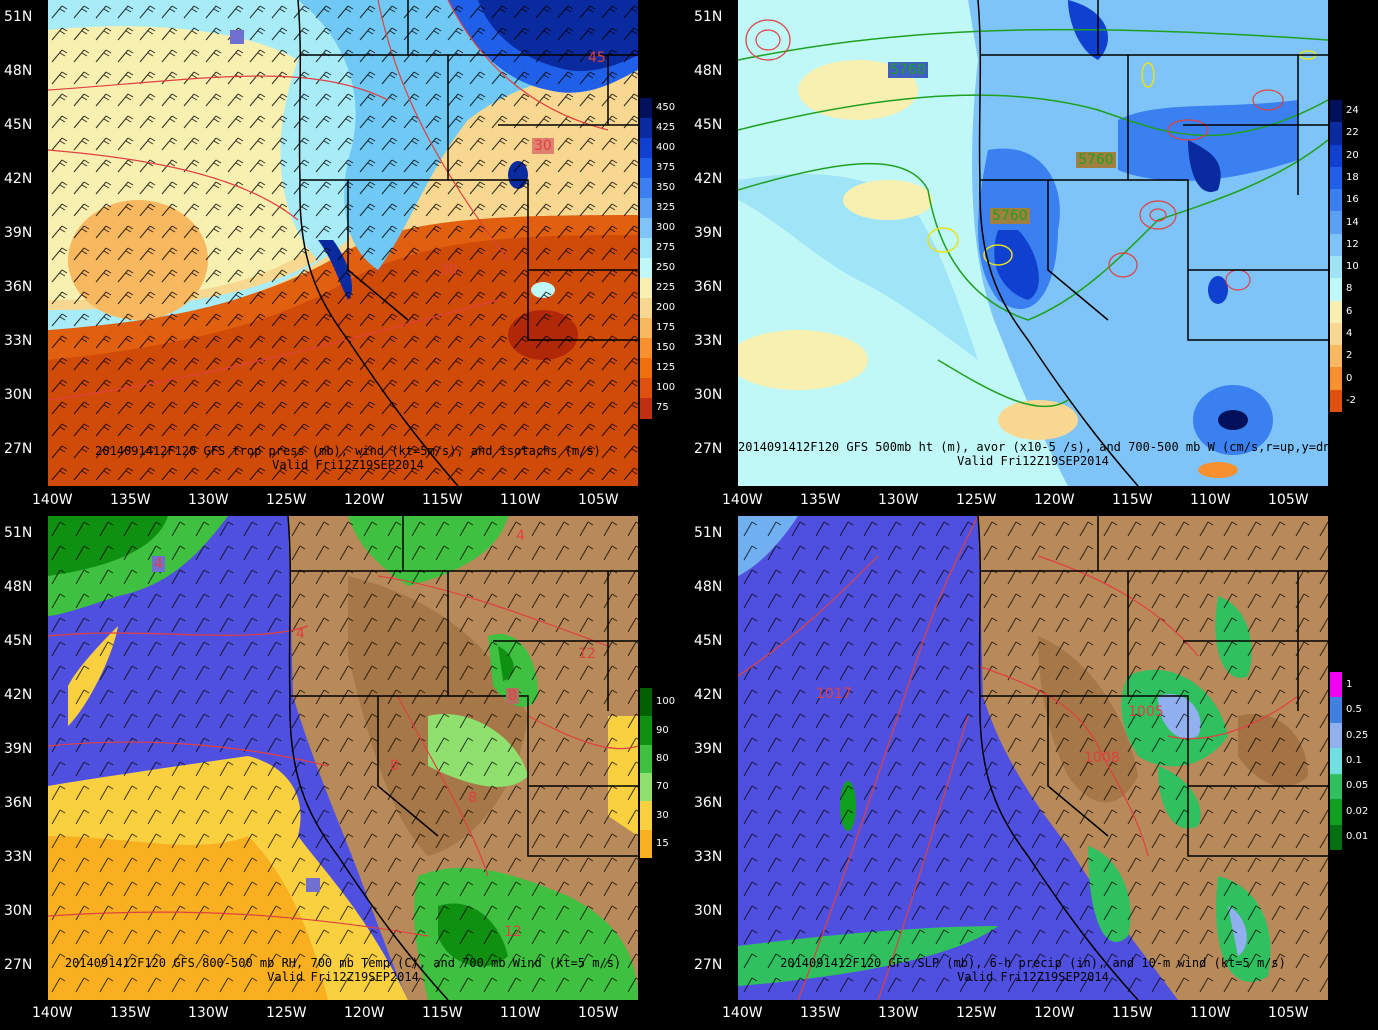 Image resolution: width=1378 pixels, height=1030 pixels. Describe the element at coordinates (1210, 1013) in the screenshot. I see `longitude-label: 110W` at that location.